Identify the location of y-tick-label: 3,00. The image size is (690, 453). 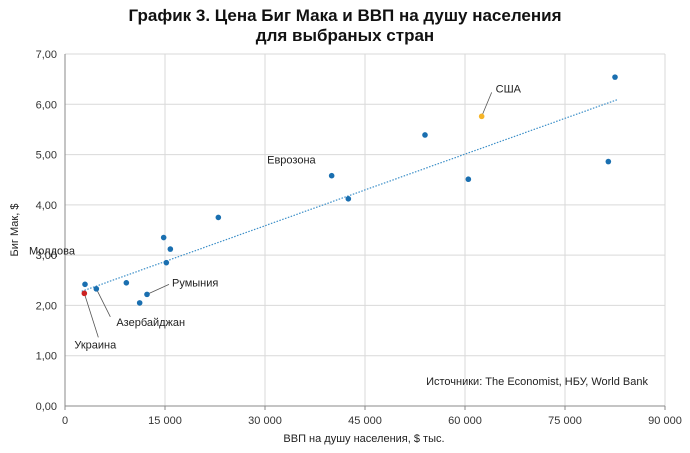
(46, 256).